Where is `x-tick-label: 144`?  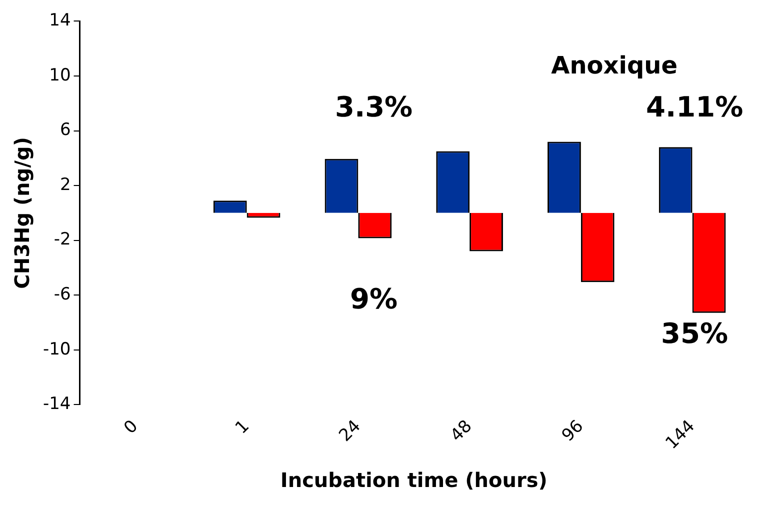
x-tick-label: 144 is located at coordinates (680, 435).